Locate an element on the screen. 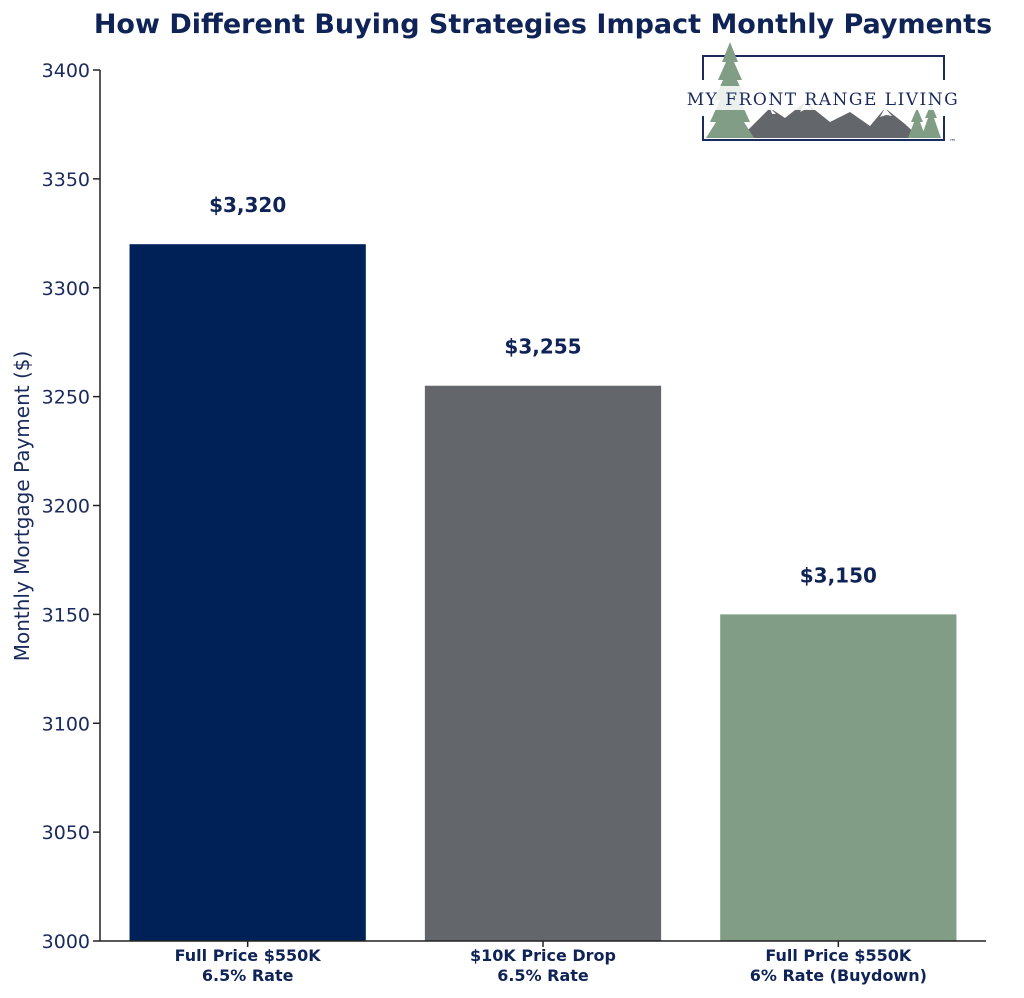  y-tick-label: 3350 is located at coordinates (66, 180).